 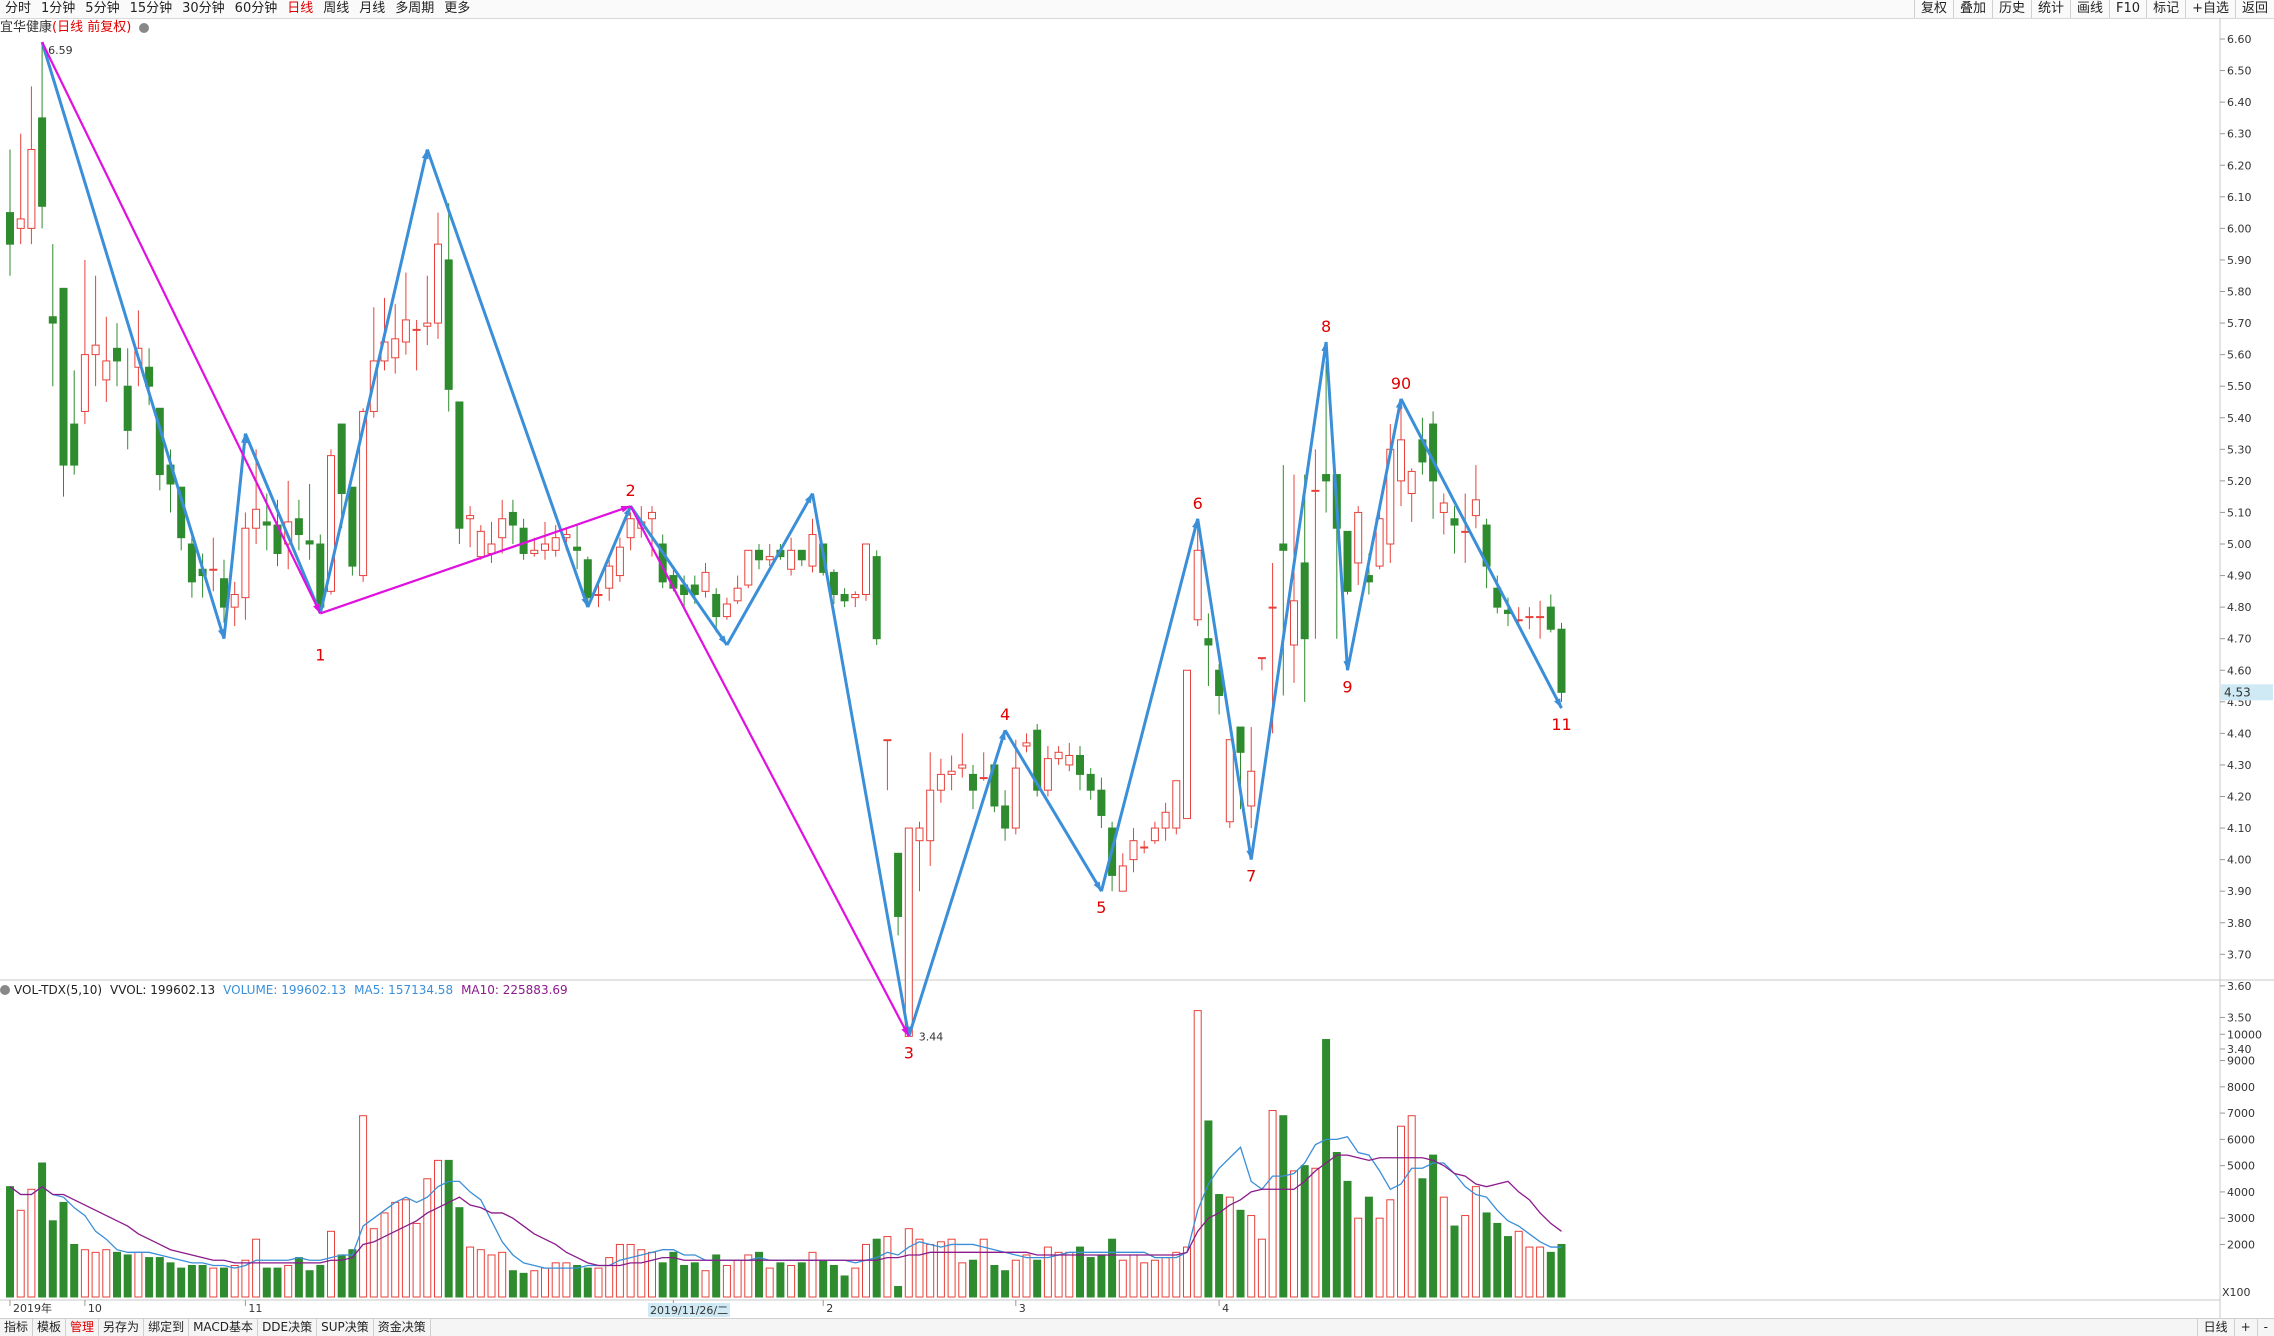 I want to click on bottom-tab-7: SUP决策, so click(x=345, y=1327).